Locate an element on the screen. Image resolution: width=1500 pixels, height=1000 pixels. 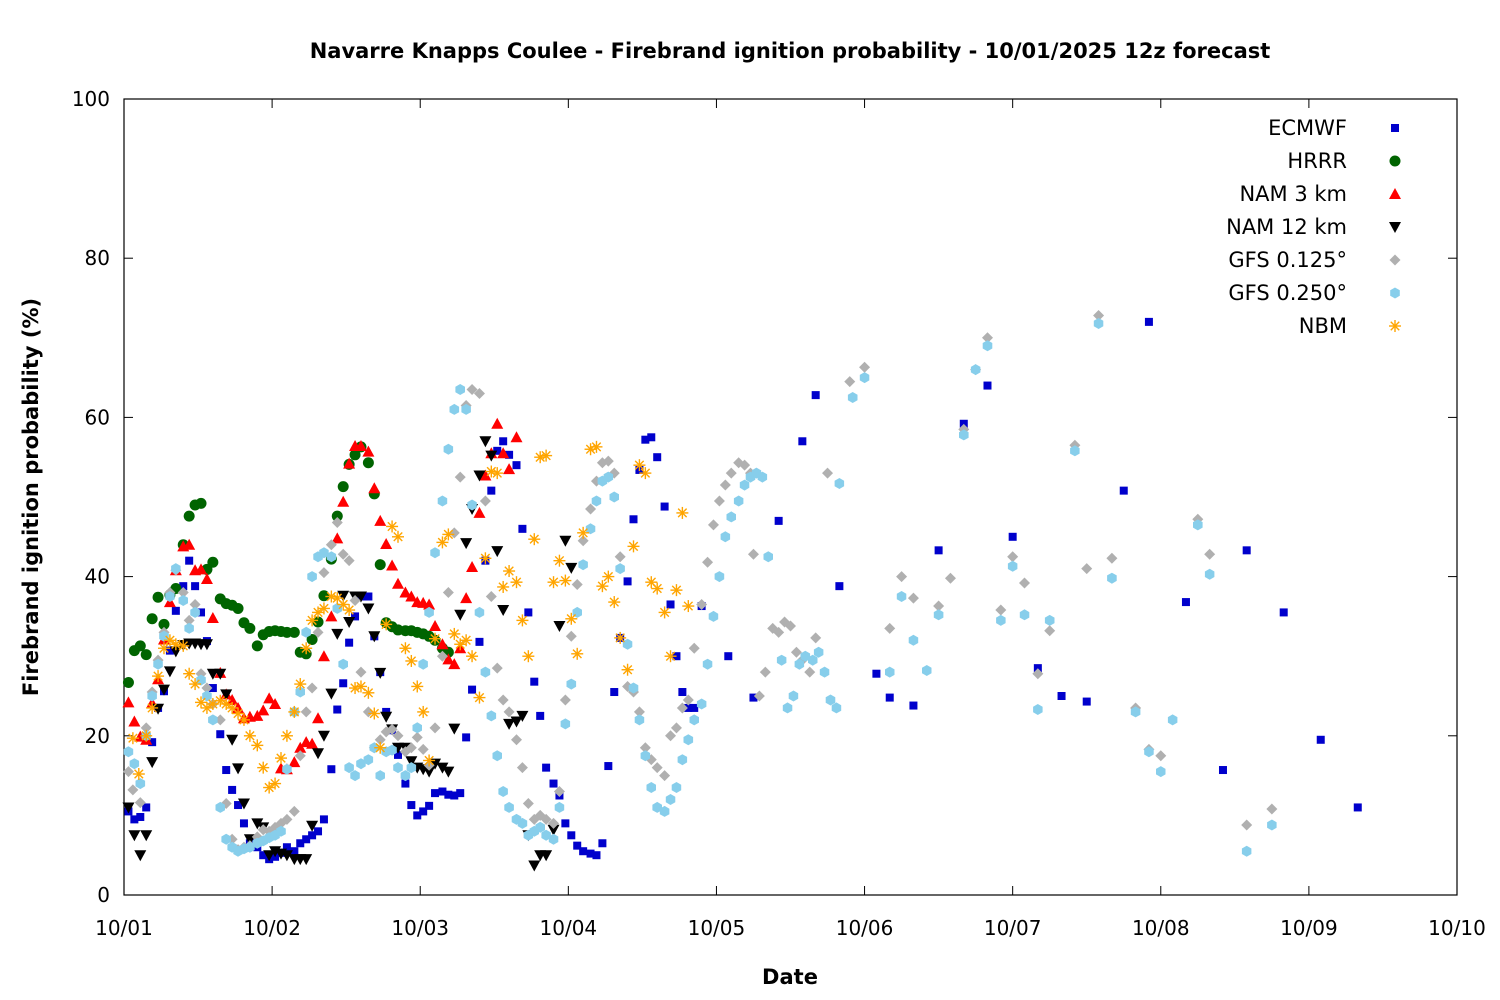
x-tick-label: 10/07 is located at coordinates (1013, 928).